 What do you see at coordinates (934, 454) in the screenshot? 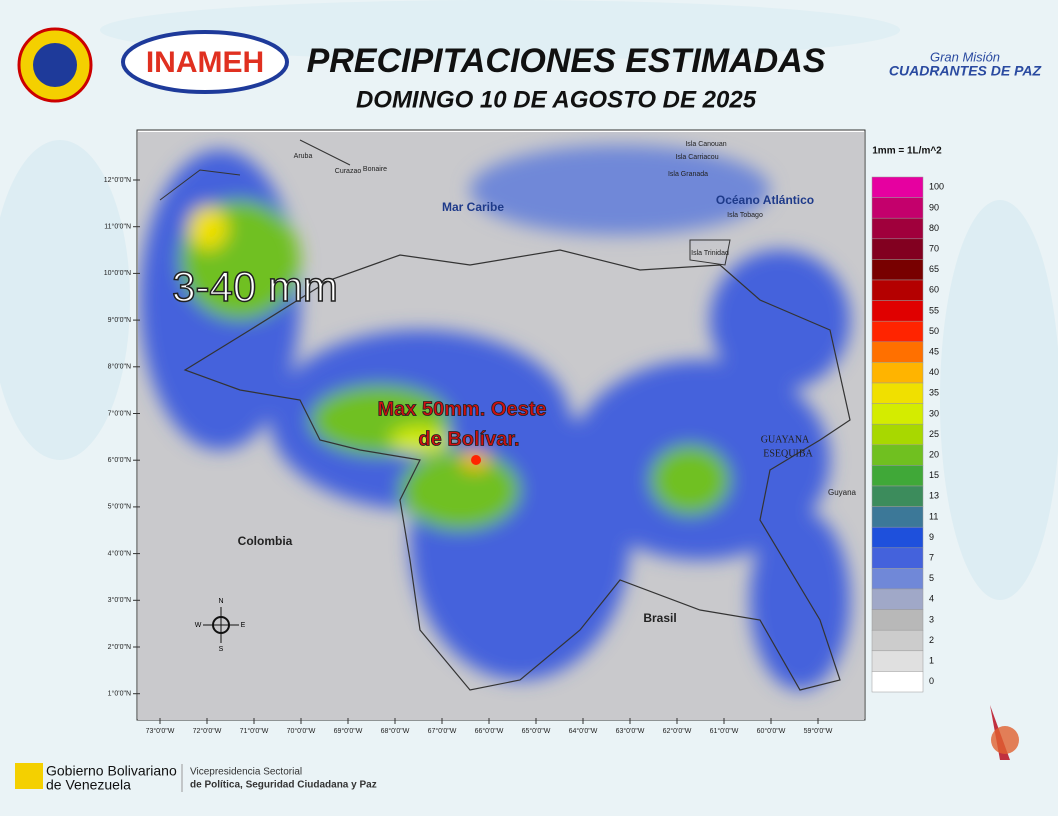
I see `legend-label: 20` at bounding box center [934, 454].